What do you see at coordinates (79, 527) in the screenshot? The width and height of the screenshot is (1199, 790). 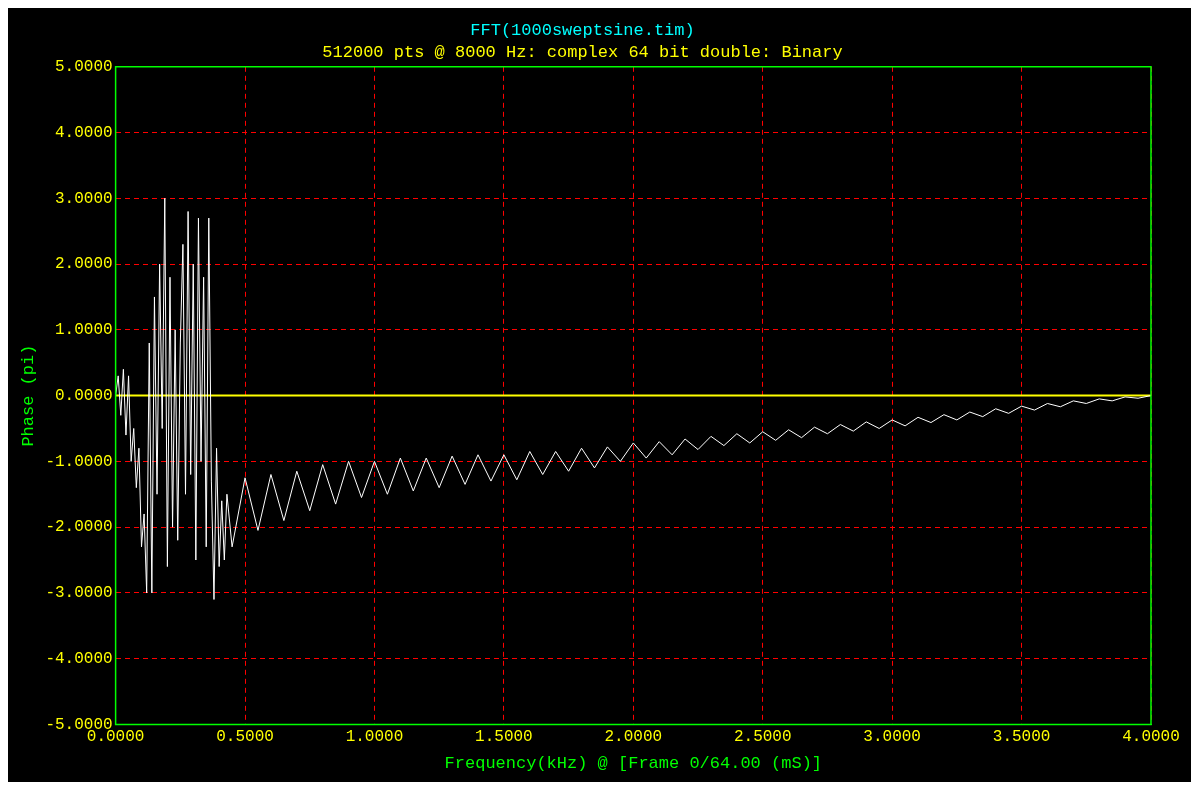 I see `y-tick-label: -2.0000` at bounding box center [79, 527].